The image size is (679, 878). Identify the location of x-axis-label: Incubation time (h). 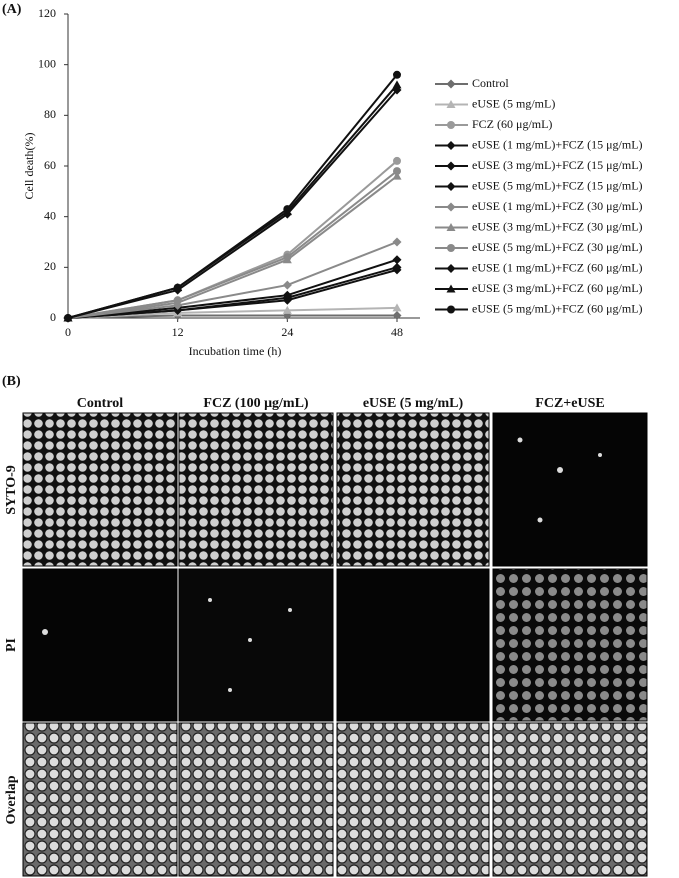
(235, 351).